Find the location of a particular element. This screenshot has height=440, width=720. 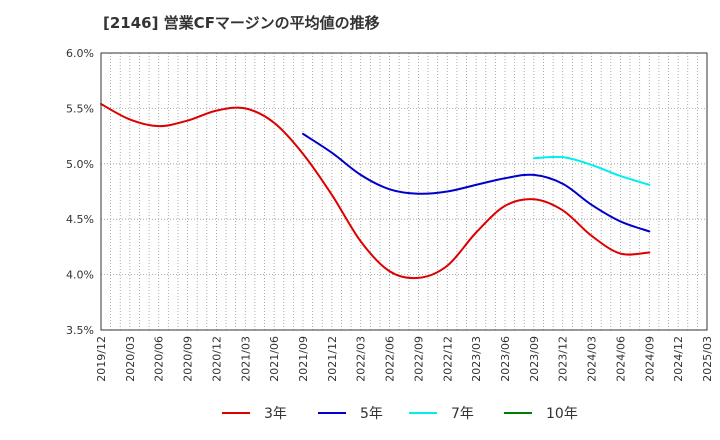

x-tick-label: 2019/12 is located at coordinates (101, 359).